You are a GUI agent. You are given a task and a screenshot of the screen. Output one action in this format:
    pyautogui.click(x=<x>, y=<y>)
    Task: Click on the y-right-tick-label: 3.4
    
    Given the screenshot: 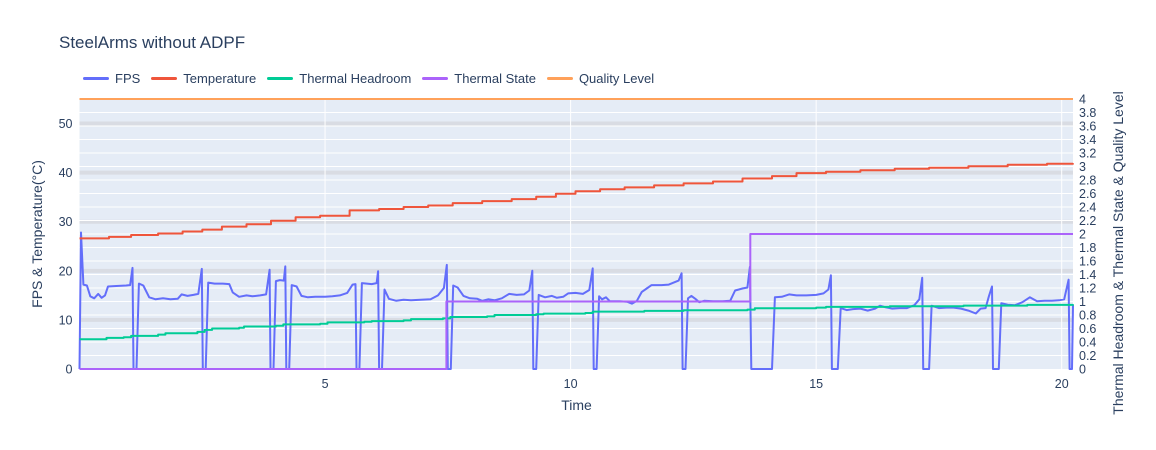 What is the action you would take?
    pyautogui.click(x=1087, y=140)
    